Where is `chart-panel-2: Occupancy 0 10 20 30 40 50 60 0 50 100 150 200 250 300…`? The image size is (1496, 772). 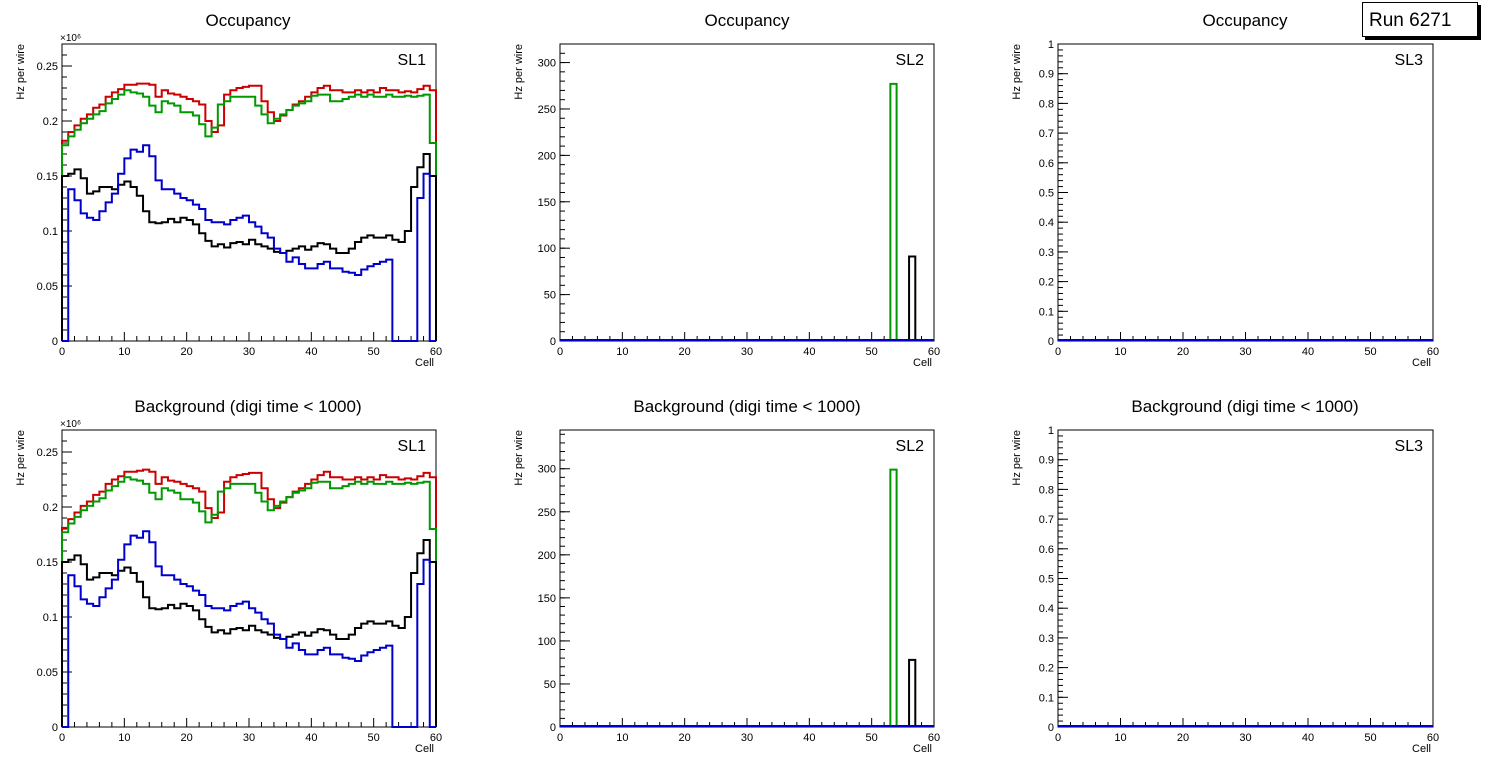 chart-panel-2: Occupancy 0 10 20 30 40 50 60 0 50 100 150 200 250 300… is located at coordinates (726, 190).